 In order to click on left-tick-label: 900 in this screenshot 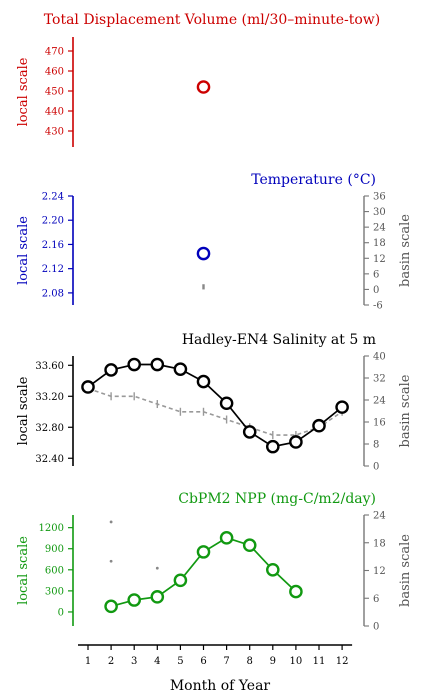, I will do `click(54, 549)`.